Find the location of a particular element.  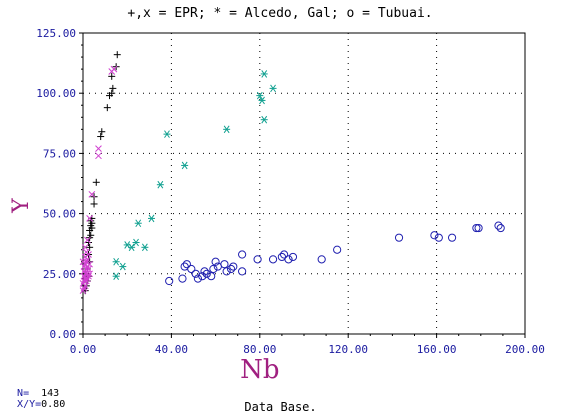

y-tick-label: 25.00 is located at coordinates (59, 274).